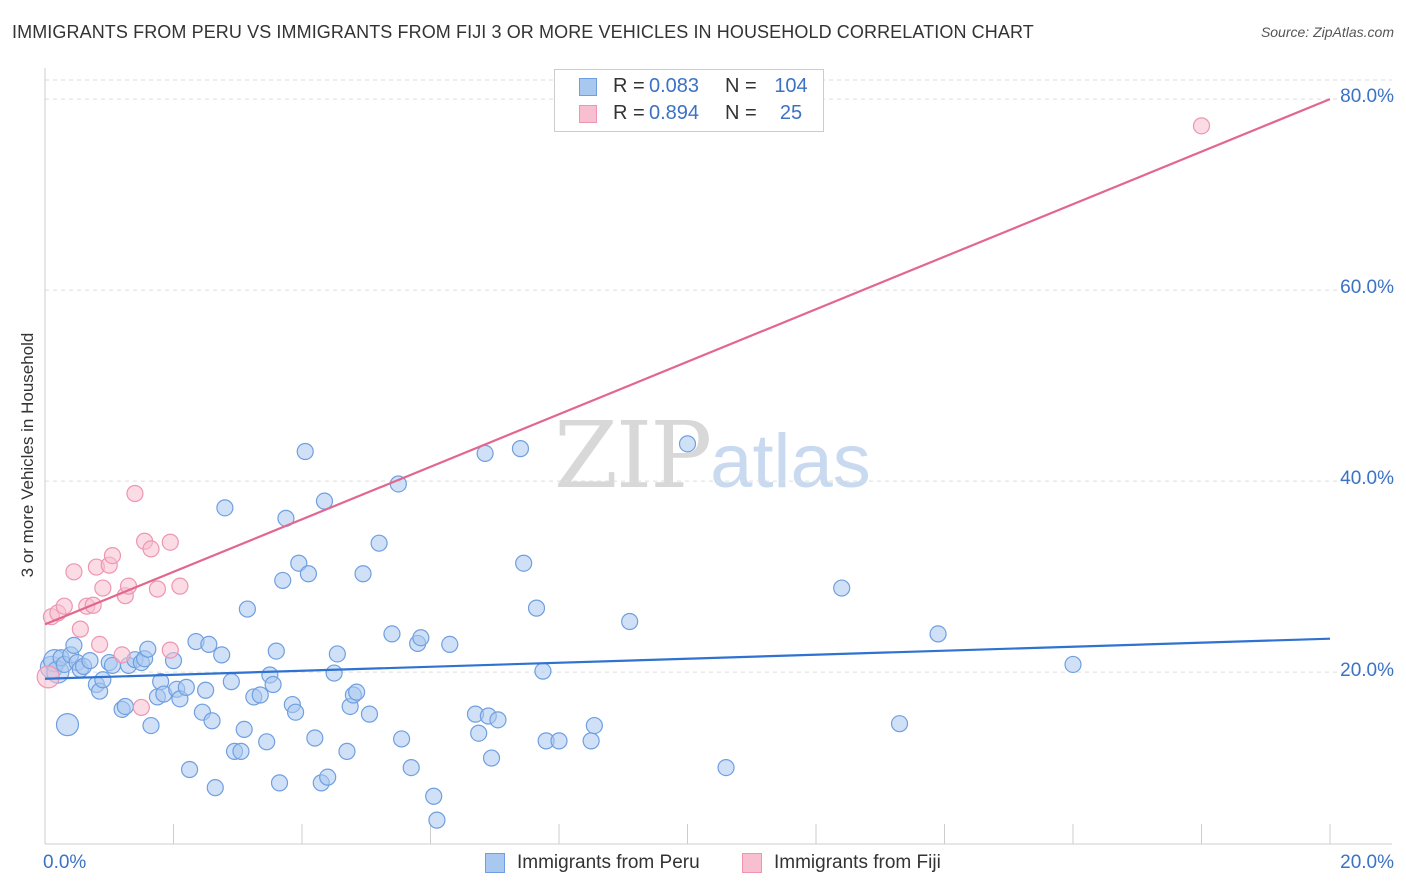 The width and height of the screenshot is (1406, 892). What do you see at coordinates (1327, 32) in the screenshot?
I see `source-credit: Source: ZipAtlas.com` at bounding box center [1327, 32].